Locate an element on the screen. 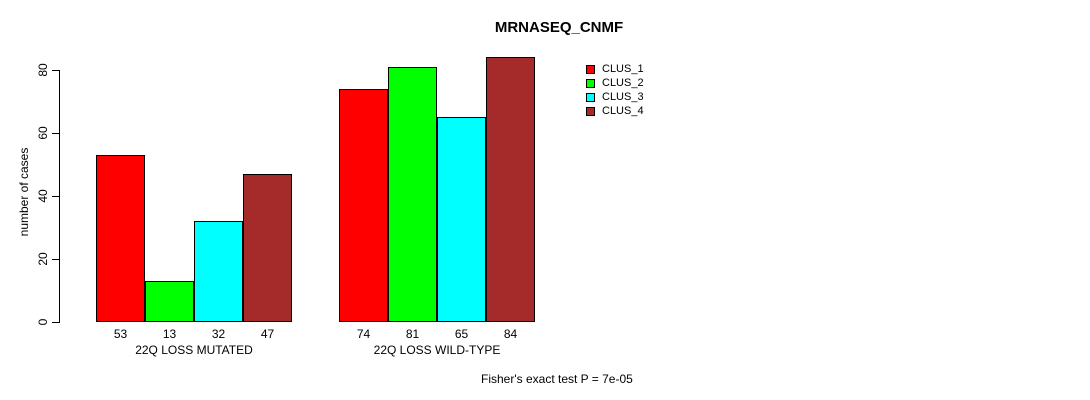  legend-item-clus_1: CLUS_1 is located at coordinates (615, 69).